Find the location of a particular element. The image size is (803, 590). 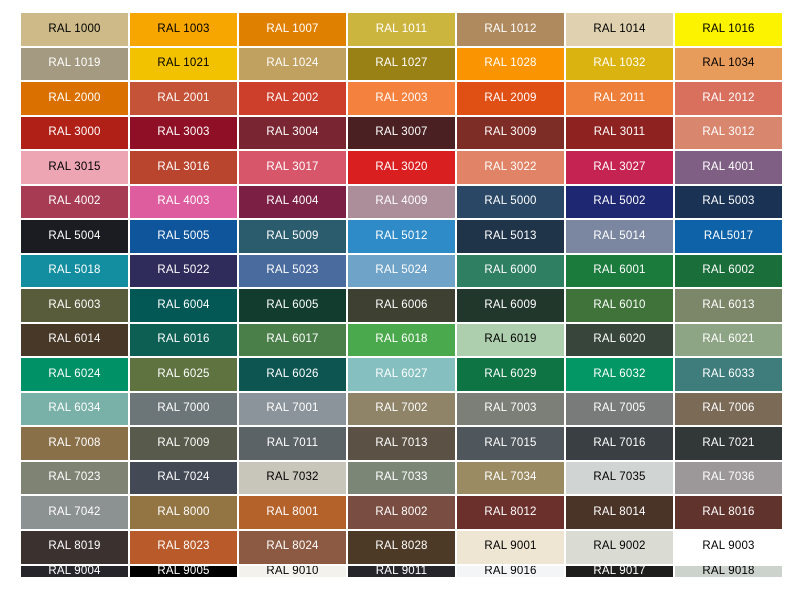

colour-swatch: RAL 7013 is located at coordinates (401, 443).